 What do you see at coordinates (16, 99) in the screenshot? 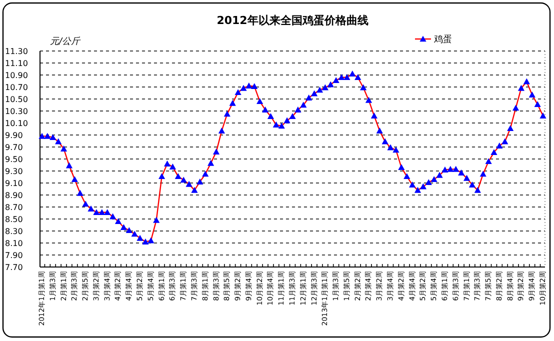
I see `y-tick-label: 10.50` at bounding box center [16, 99].